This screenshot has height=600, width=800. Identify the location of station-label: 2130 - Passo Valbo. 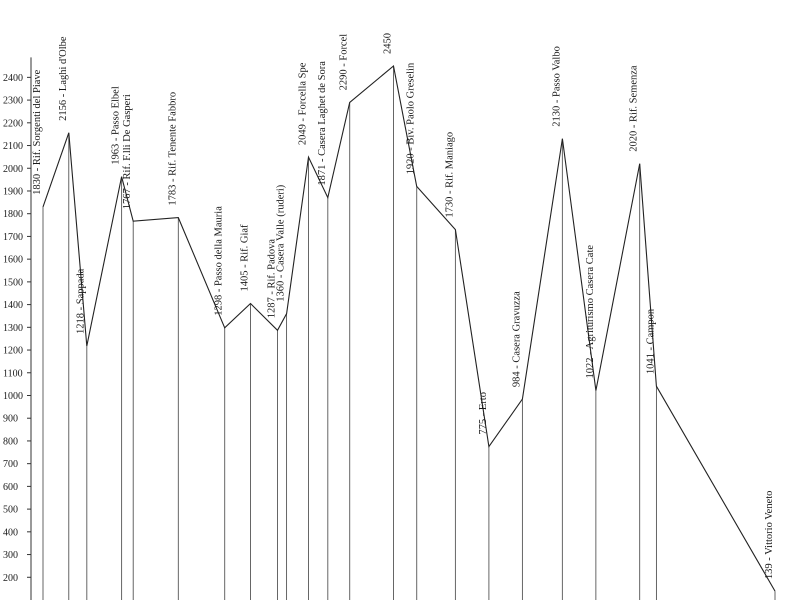
(556, 86).